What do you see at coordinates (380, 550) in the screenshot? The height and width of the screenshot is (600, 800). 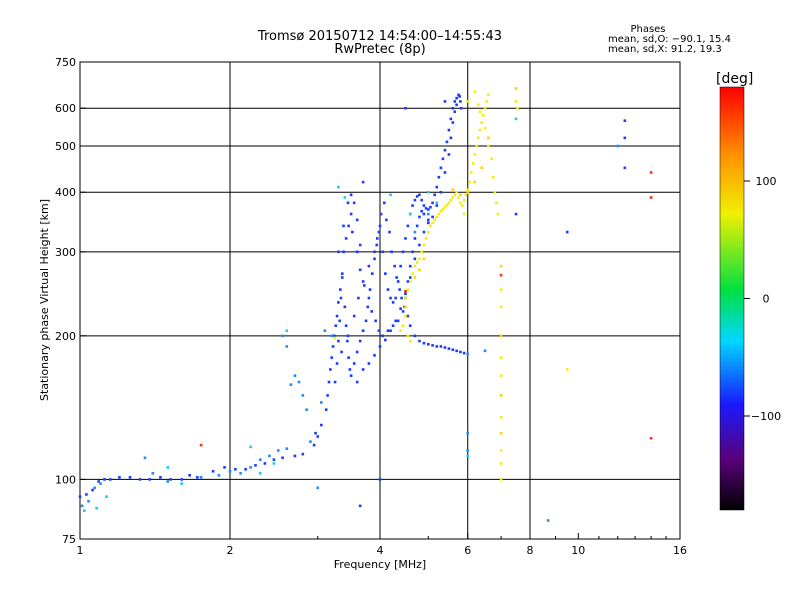 I see `x-tick-label: 4` at bounding box center [380, 550].